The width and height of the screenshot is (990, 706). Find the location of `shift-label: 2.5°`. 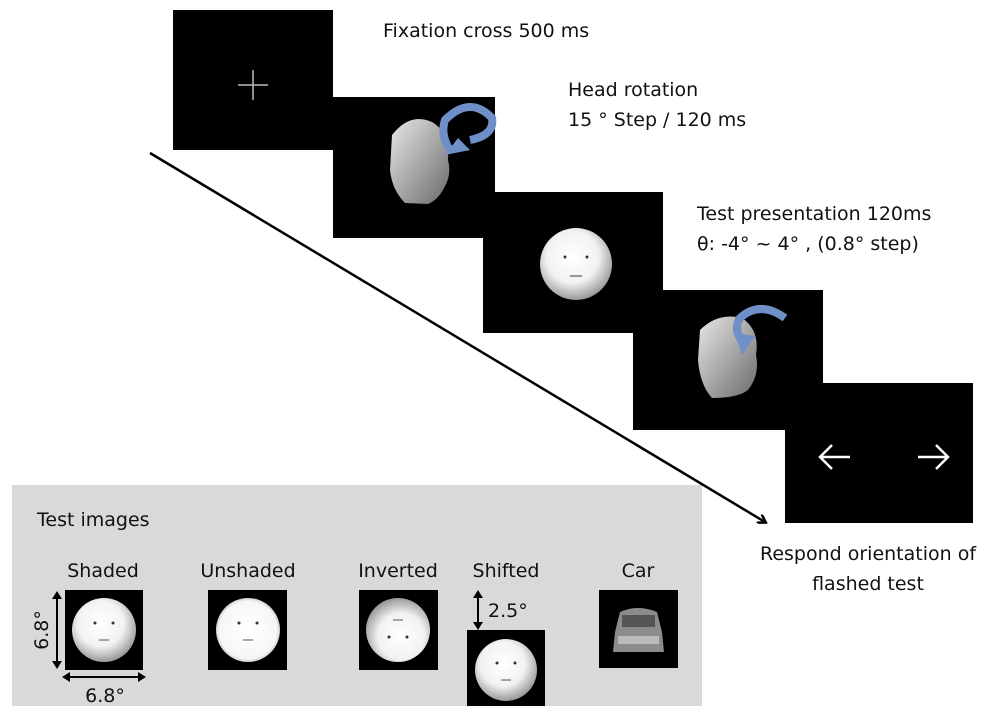

shift-label: 2.5° is located at coordinates (508, 611).